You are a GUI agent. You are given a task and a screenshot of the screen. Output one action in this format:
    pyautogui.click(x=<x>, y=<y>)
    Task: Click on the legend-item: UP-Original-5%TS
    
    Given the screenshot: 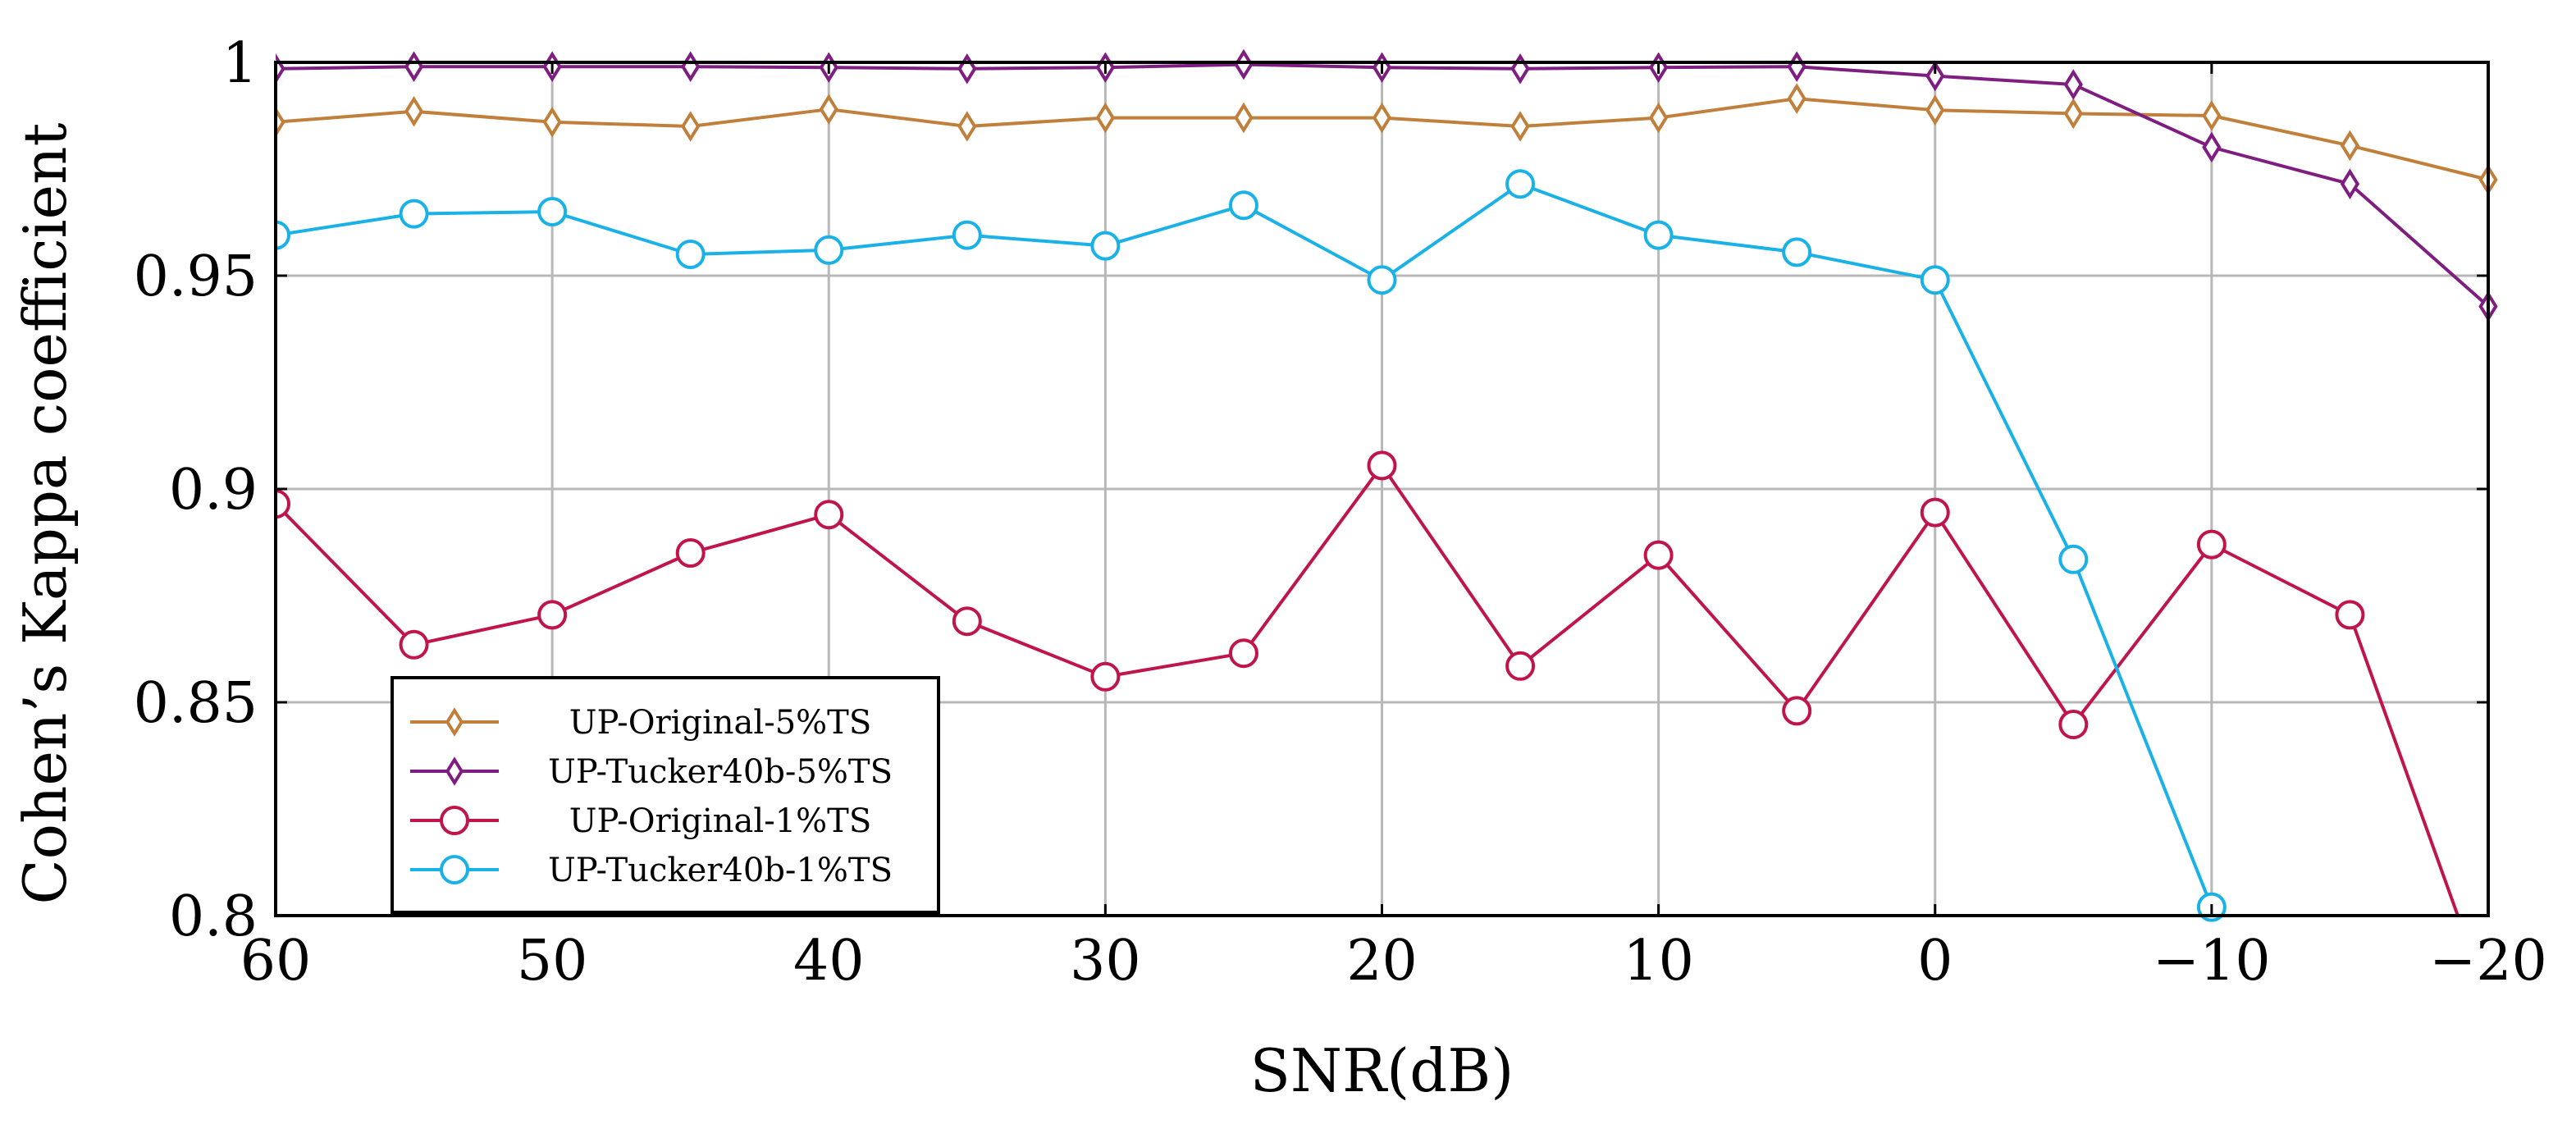 What is the action you would take?
    pyautogui.click(x=641, y=723)
    